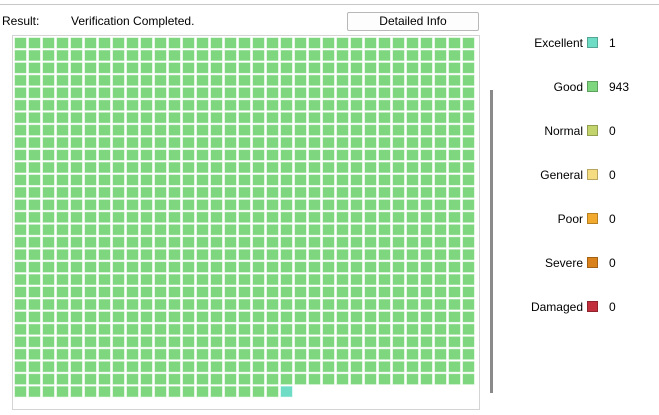 Image resolution: width=659 pixels, height=415 pixels. Describe the element at coordinates (568, 87) in the screenshot. I see `legend-label: Good` at that location.